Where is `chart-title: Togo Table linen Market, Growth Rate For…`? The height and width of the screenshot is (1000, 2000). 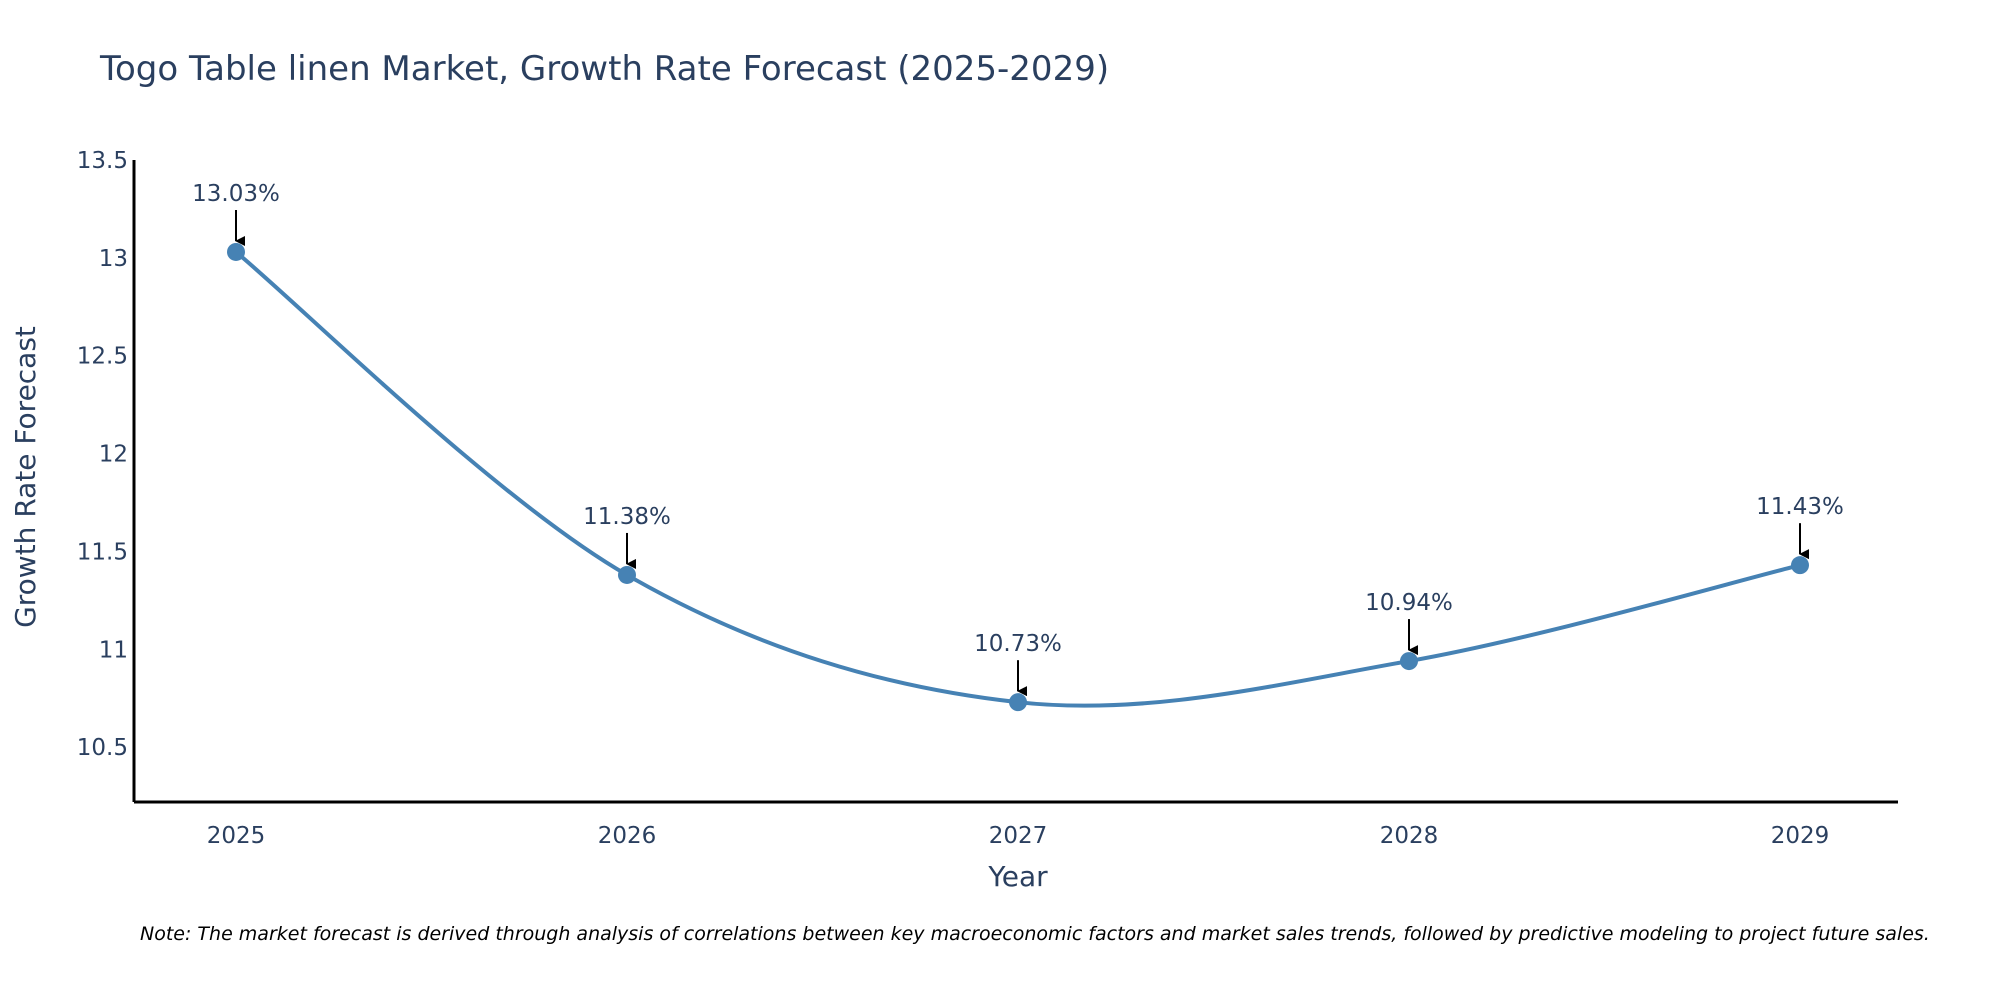 chart-title: Togo Table linen Market, Growth Rate For… is located at coordinates (604, 69).